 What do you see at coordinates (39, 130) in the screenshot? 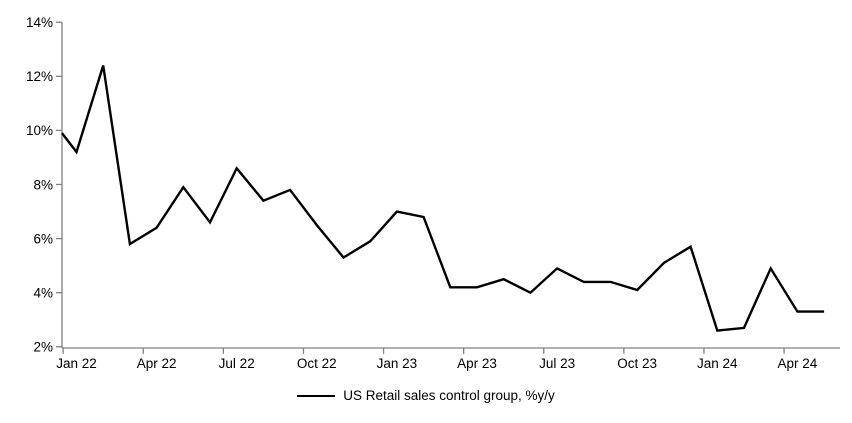
I see `y-tick-label: 10%` at bounding box center [39, 130].